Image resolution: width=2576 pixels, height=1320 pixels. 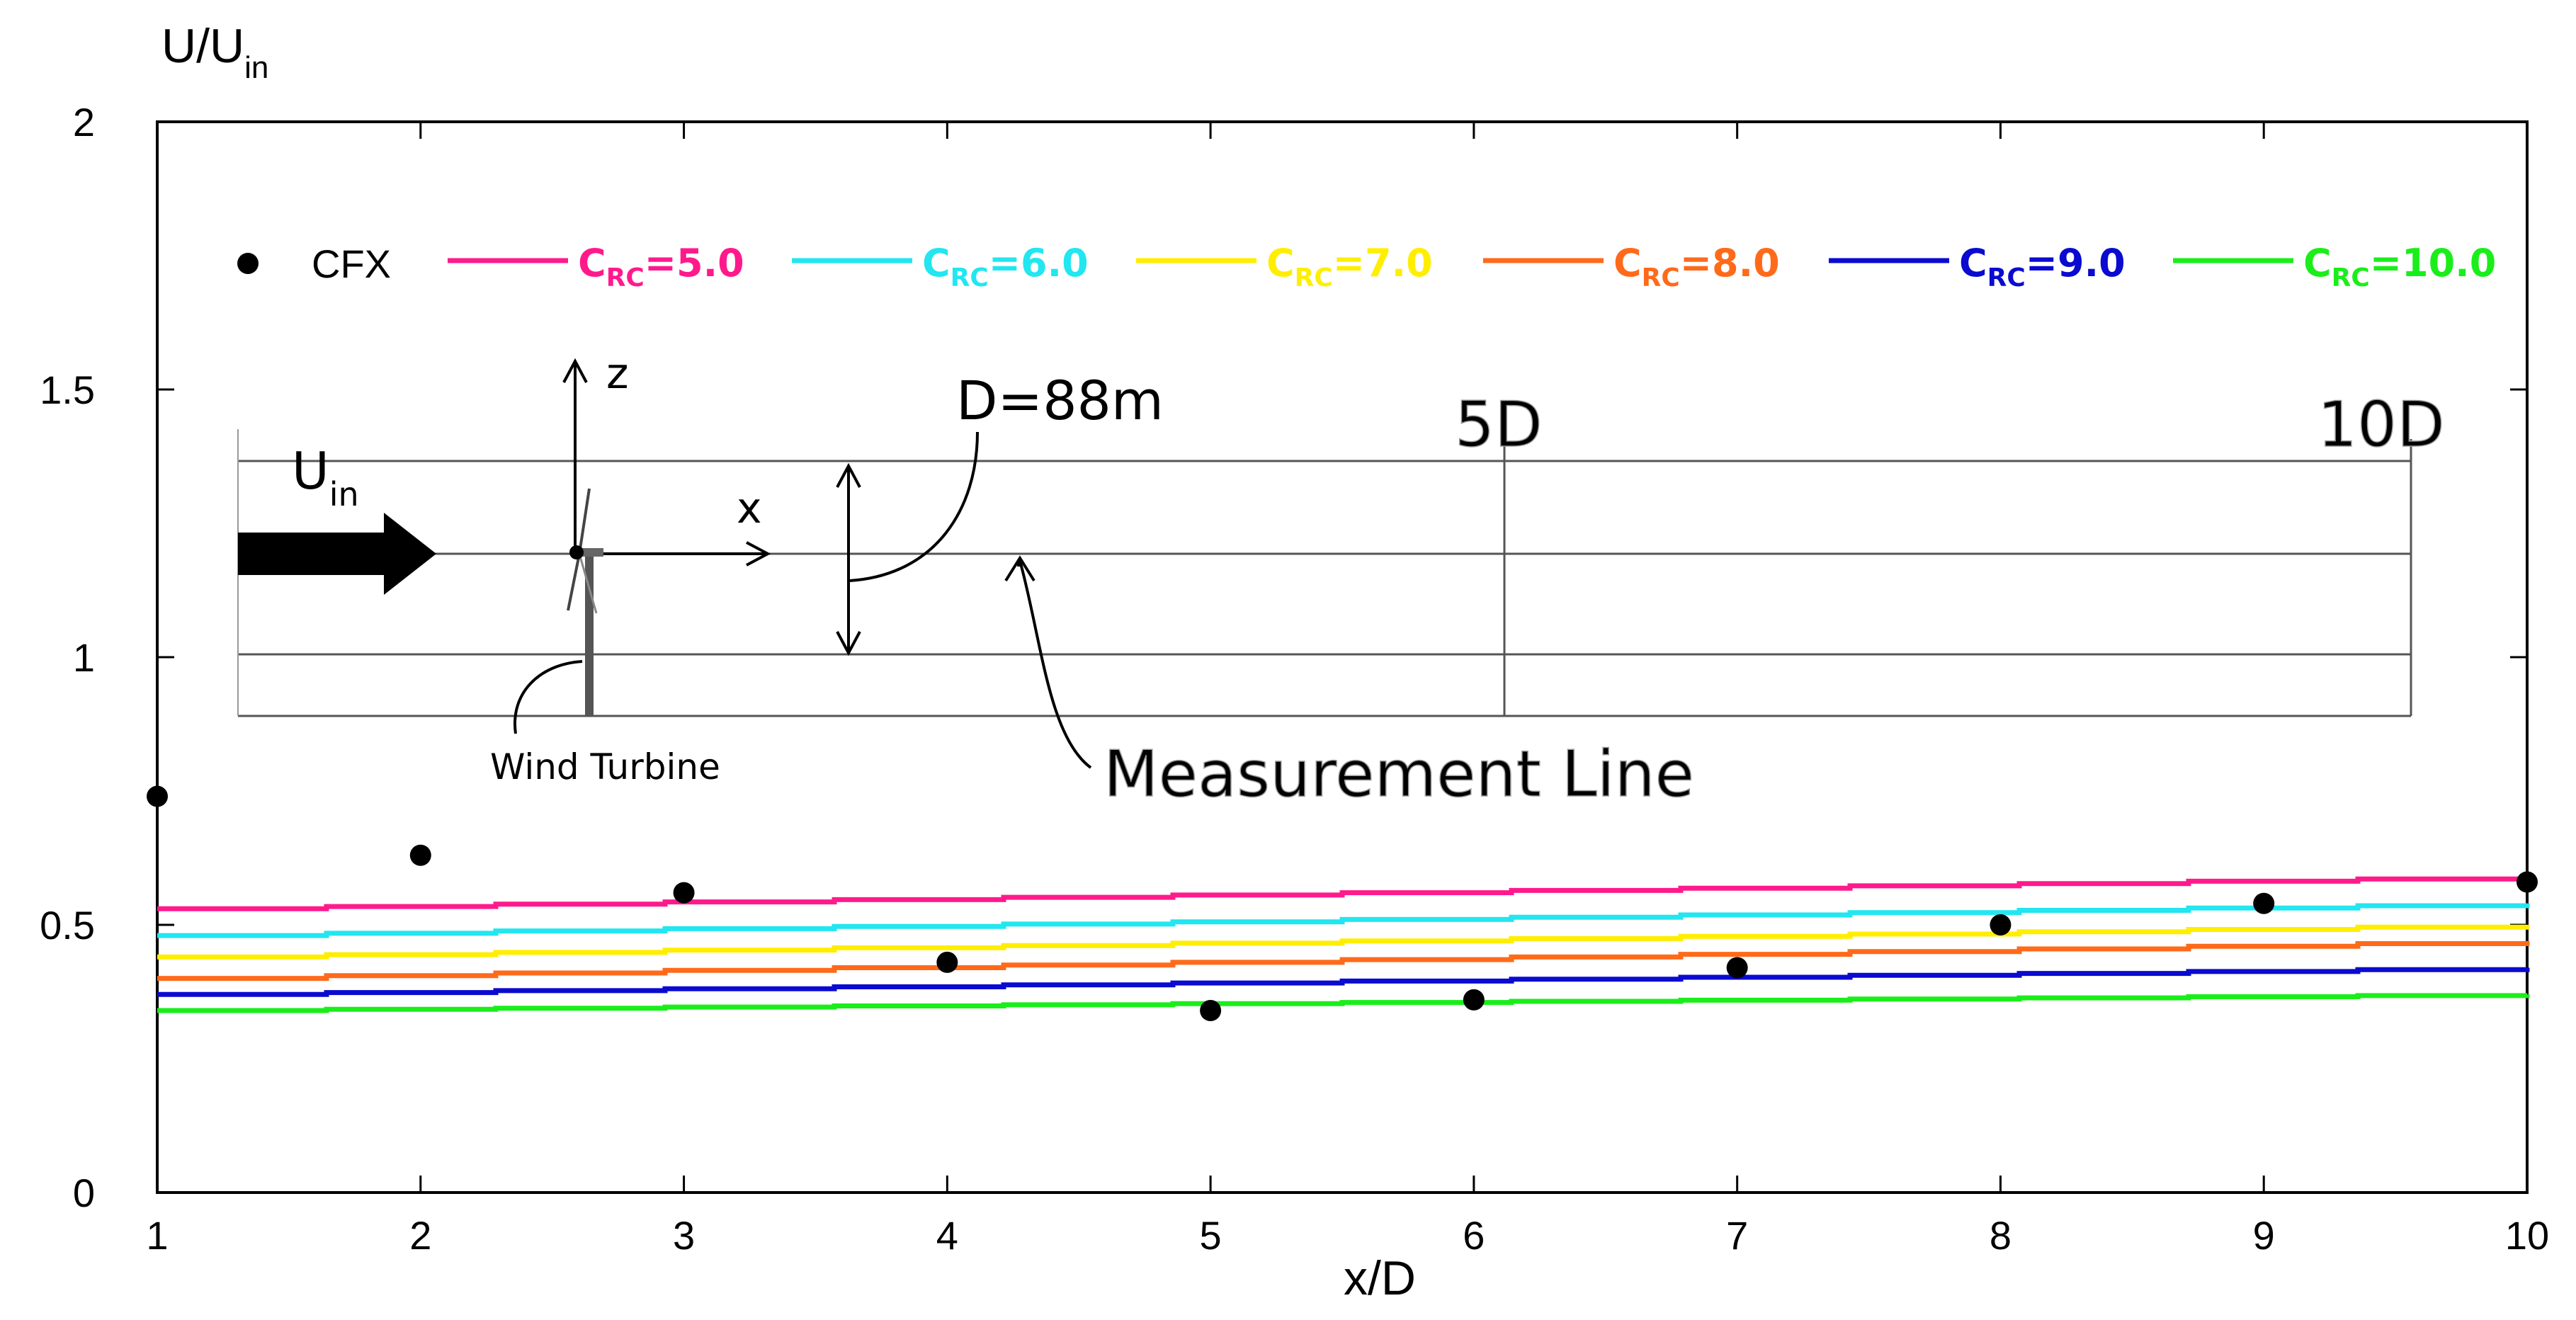 What do you see at coordinates (256, 67) in the screenshot?
I see `y-axis-label-sub: in` at bounding box center [256, 67].